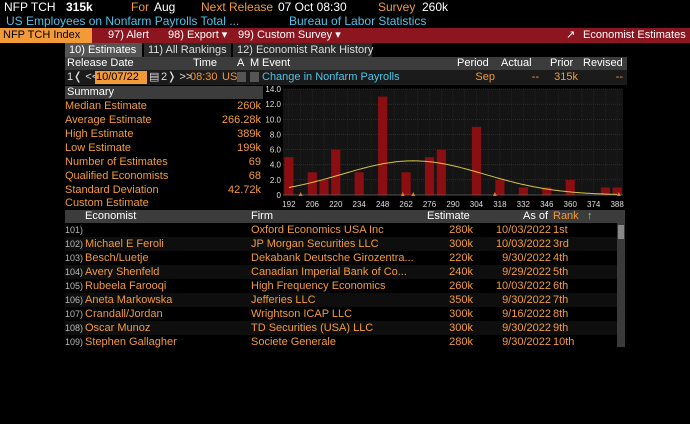 This screenshot has width=690, height=424. What do you see at coordinates (561, 328) in the screenshot?
I see `rank-value: 9th` at bounding box center [561, 328].